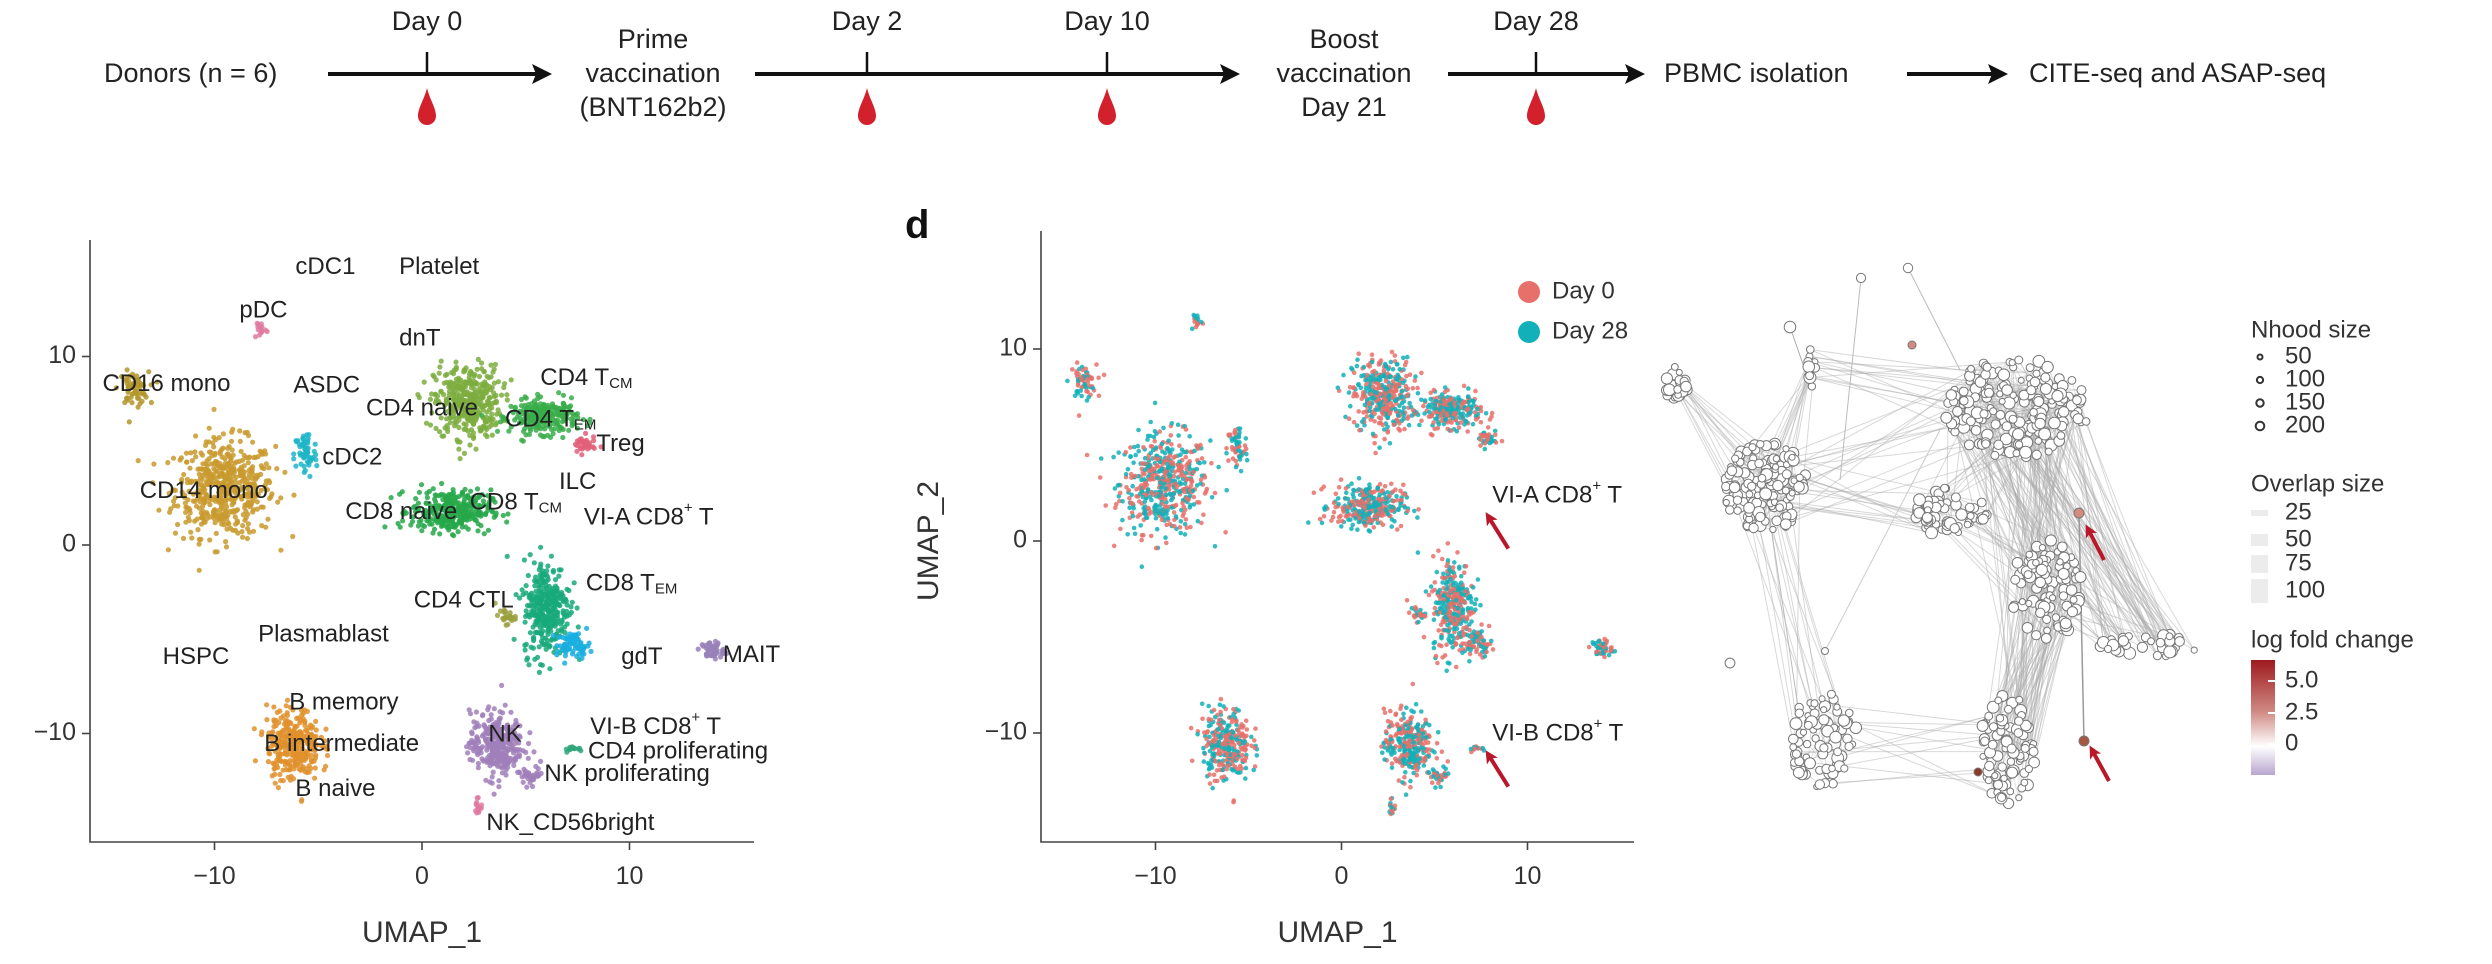  Describe the element at coordinates (1013, 348) in the screenshot. I see `y-tick-label: 10` at that location.